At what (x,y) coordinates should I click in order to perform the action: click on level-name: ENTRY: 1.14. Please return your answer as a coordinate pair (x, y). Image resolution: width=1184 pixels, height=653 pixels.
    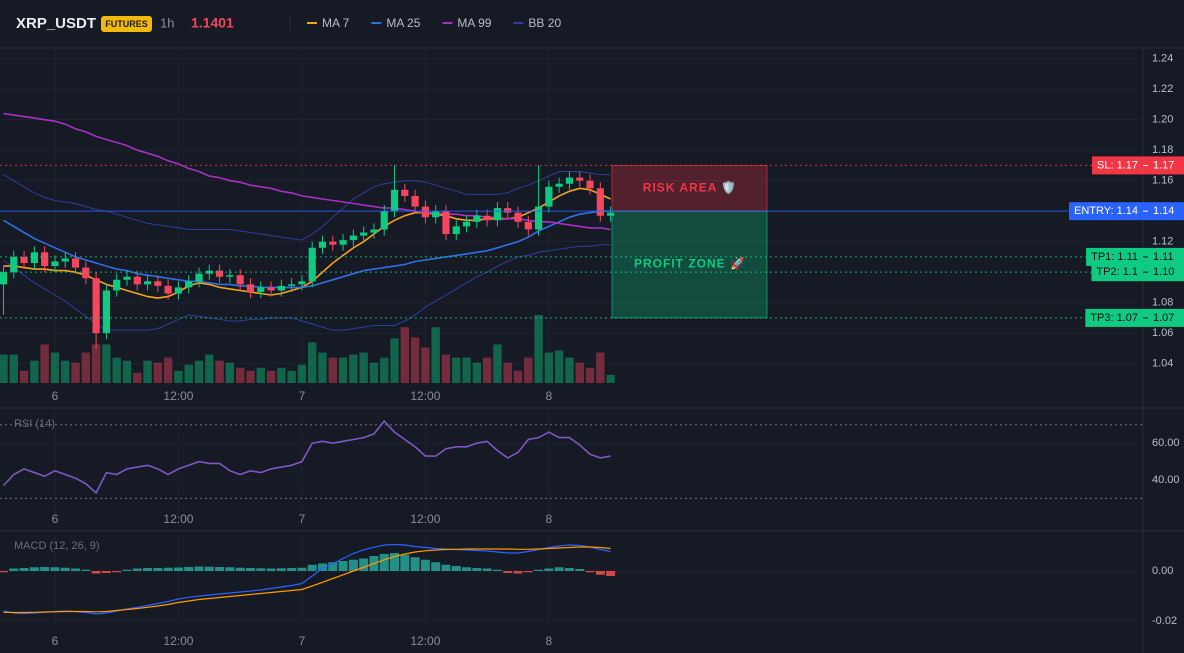
    Looking at the image, I should click on (1106, 211).